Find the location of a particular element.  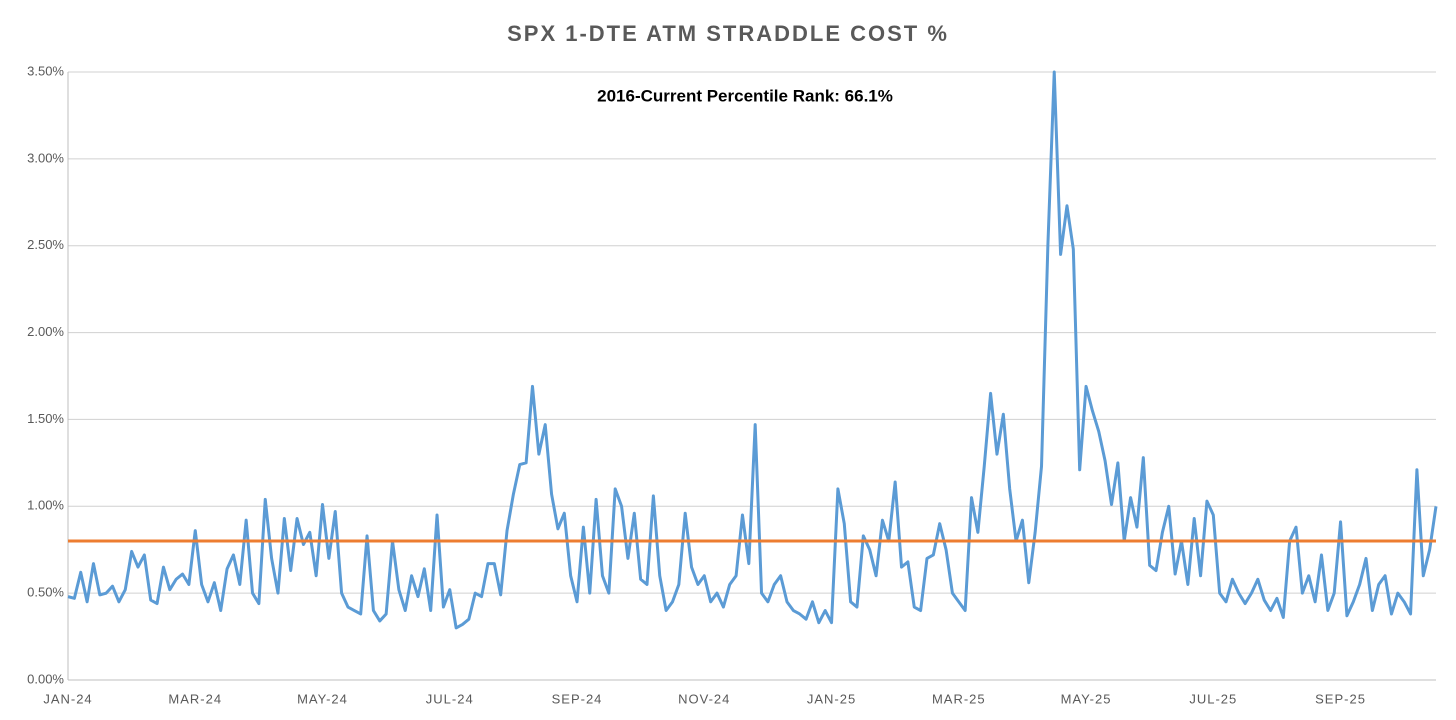

y-tick-label: 2.50% is located at coordinates (45, 244).